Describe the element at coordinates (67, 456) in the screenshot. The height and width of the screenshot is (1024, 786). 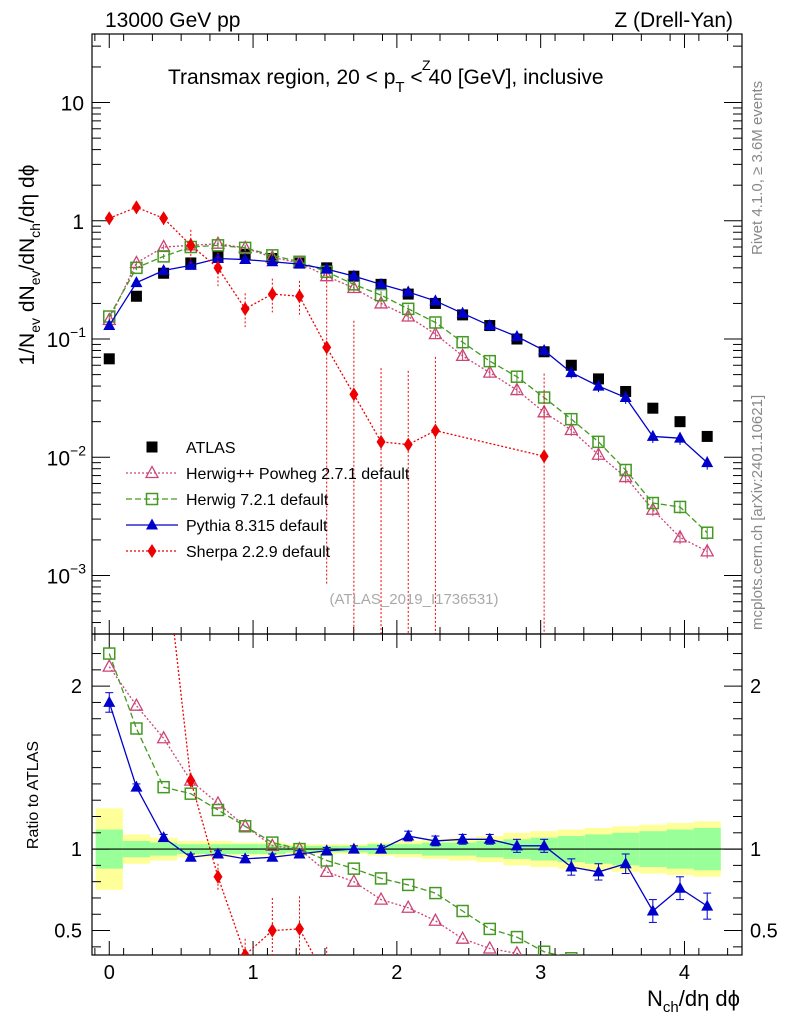
I see `y-tick-label: 10⁻²` at that location.